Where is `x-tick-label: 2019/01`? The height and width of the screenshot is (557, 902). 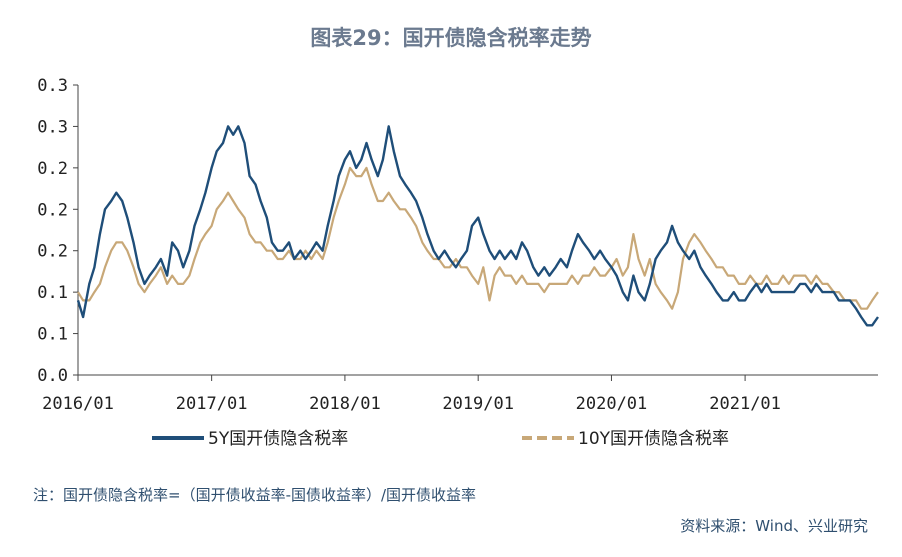
x-tick-label: 2019/01 is located at coordinates (478, 404).